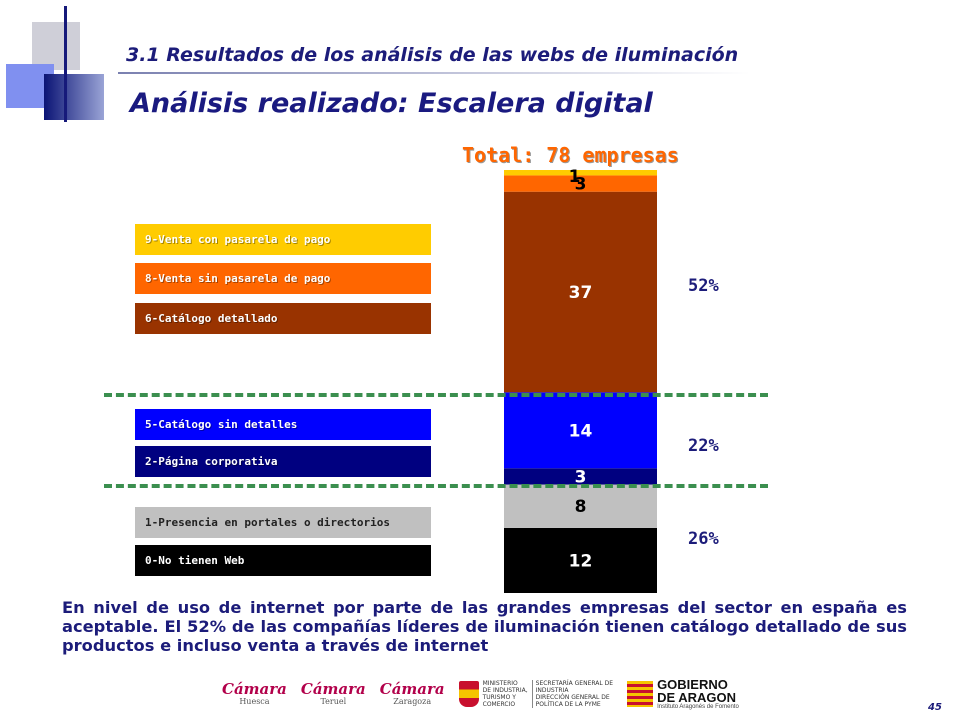 Image resolution: width=960 pixels, height=720 pixels. What do you see at coordinates (505, 690) in the screenshot?
I see `ministerio-line: DE INDUSTRIA,` at bounding box center [505, 690].